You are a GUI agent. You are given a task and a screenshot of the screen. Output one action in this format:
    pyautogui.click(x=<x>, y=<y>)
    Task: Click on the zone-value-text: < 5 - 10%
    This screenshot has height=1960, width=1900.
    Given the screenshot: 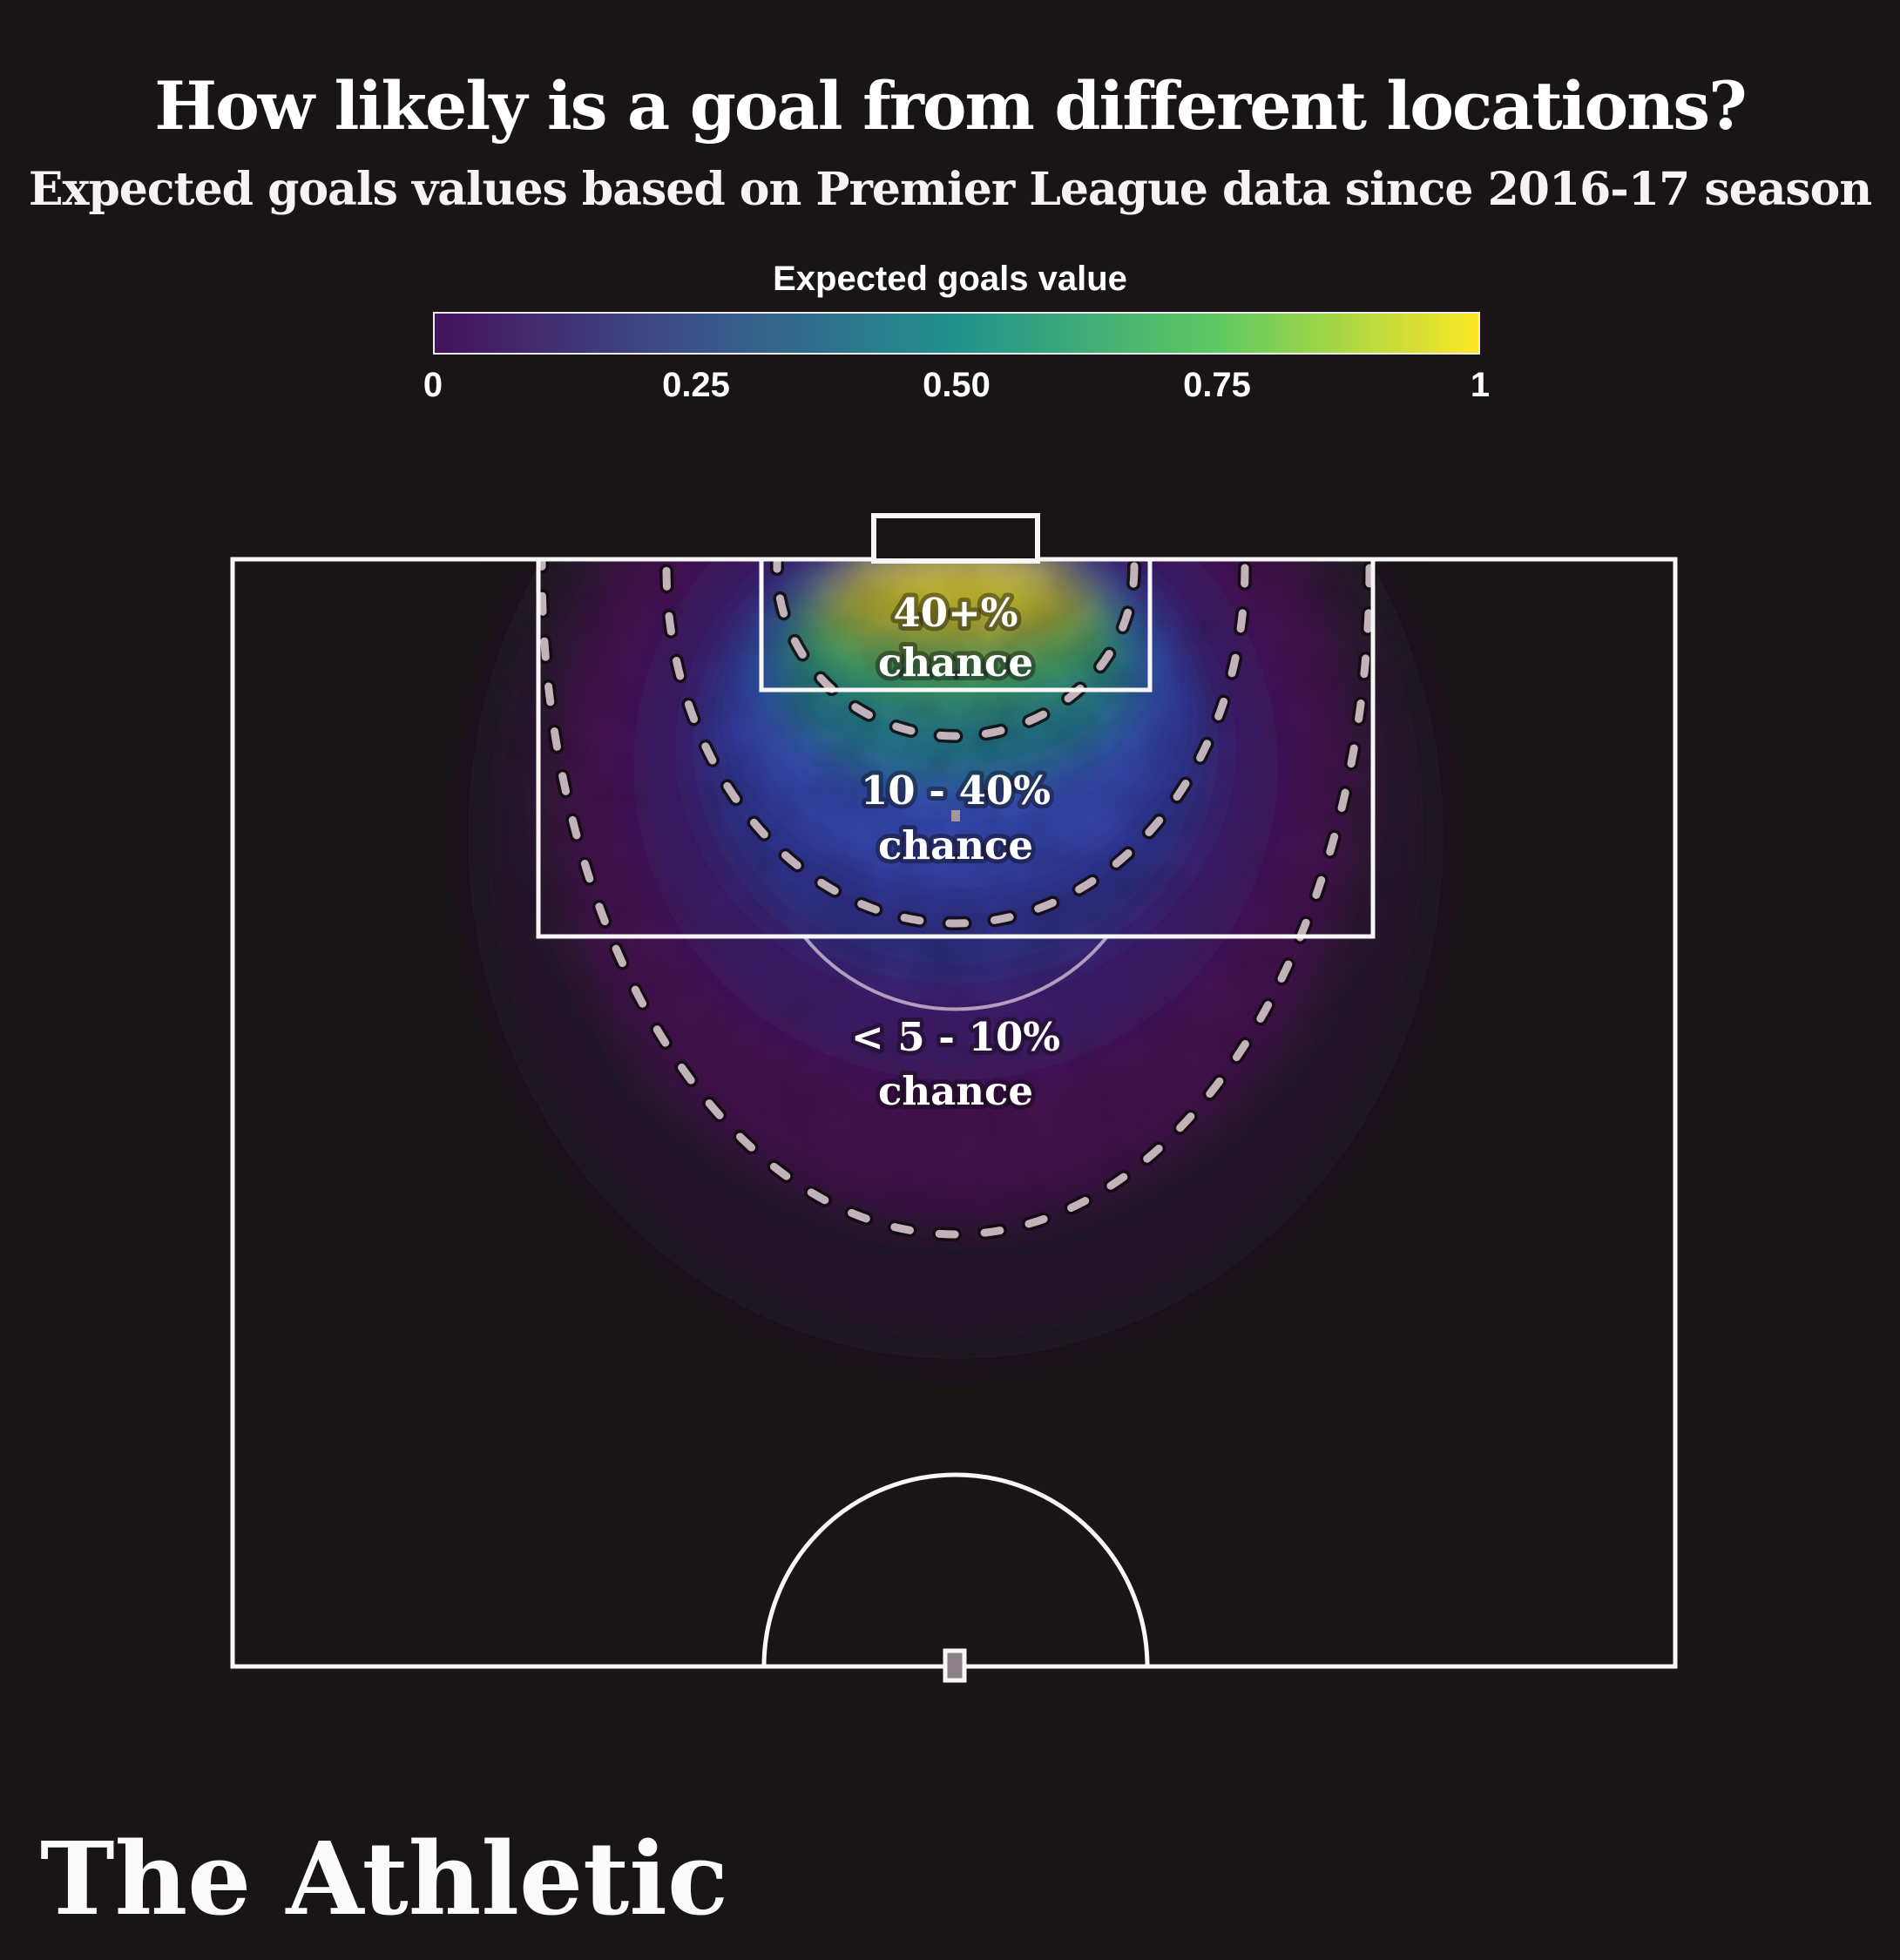 What is the action you would take?
    pyautogui.click(x=956, y=1037)
    